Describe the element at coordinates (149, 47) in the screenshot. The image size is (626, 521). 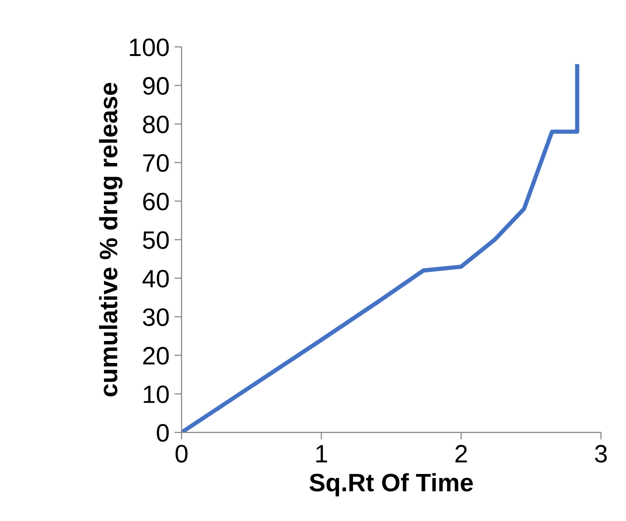
I see `y-tick-label: 100` at that location.